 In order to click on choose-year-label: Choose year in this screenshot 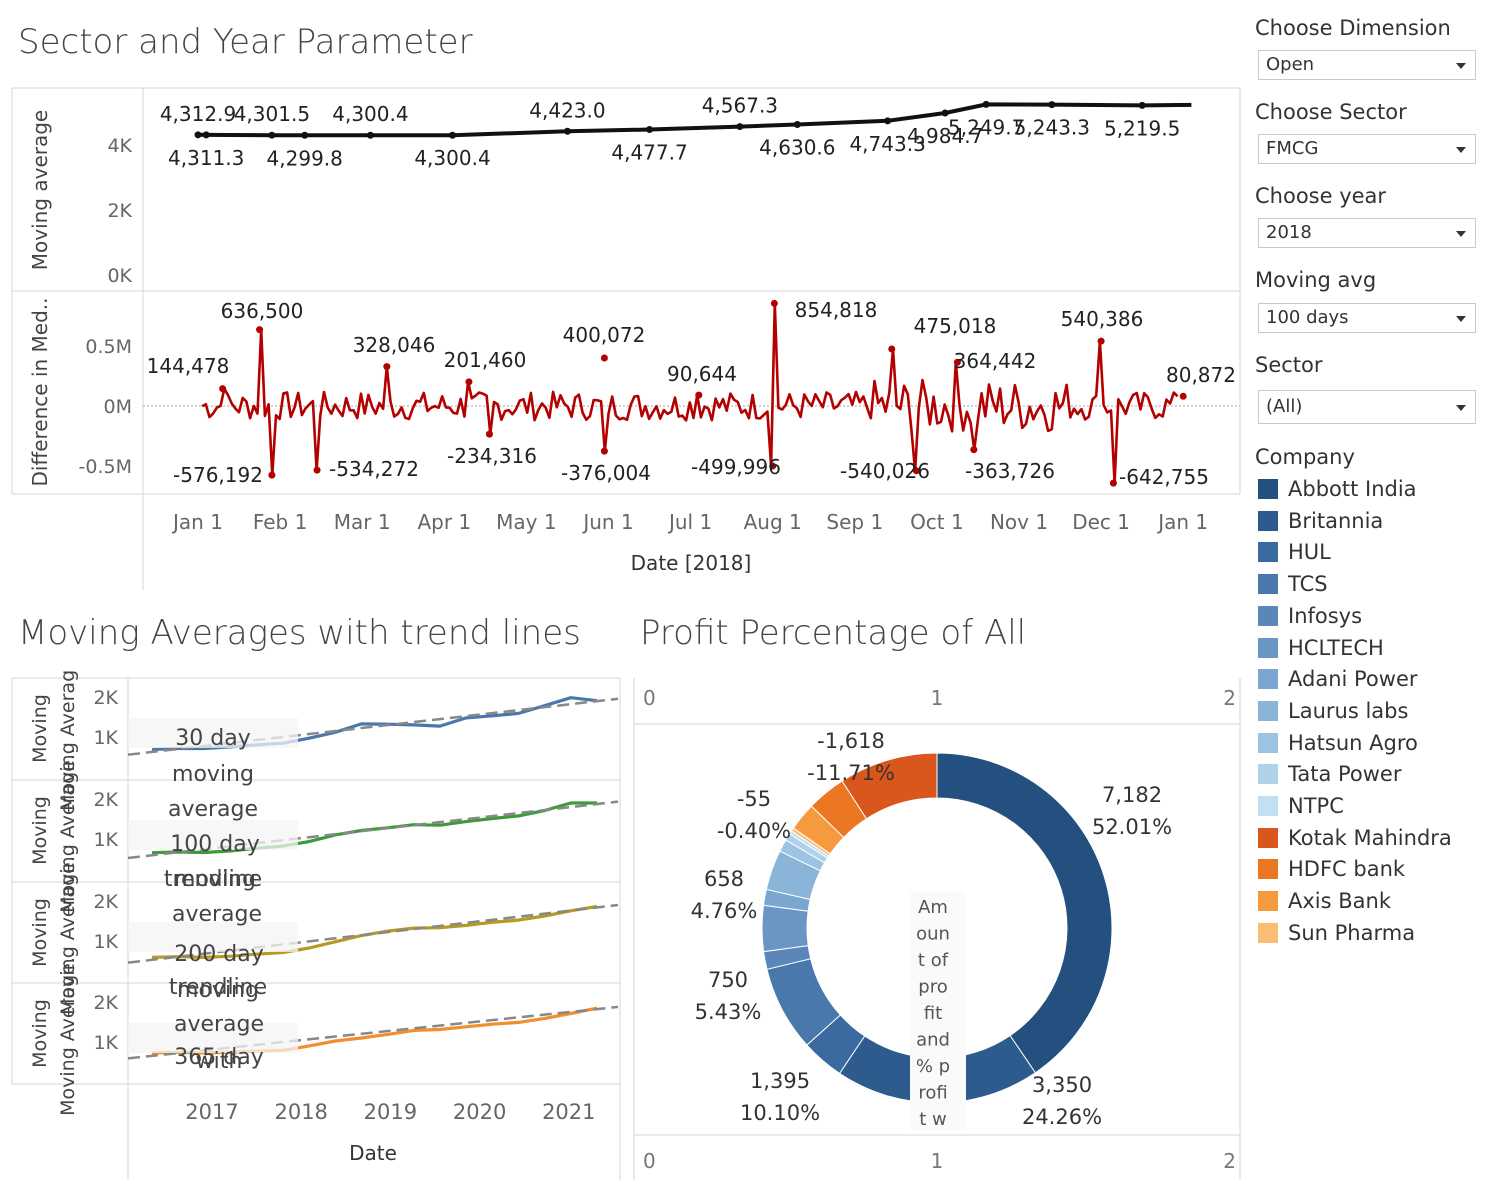, I will do `click(1321, 196)`.